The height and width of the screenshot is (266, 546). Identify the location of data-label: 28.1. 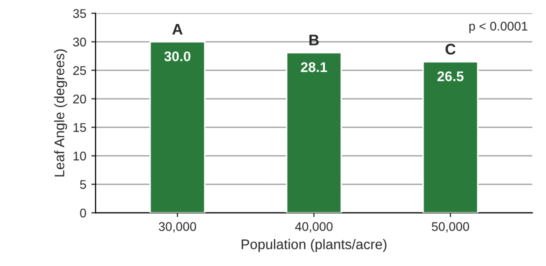
(314, 67).